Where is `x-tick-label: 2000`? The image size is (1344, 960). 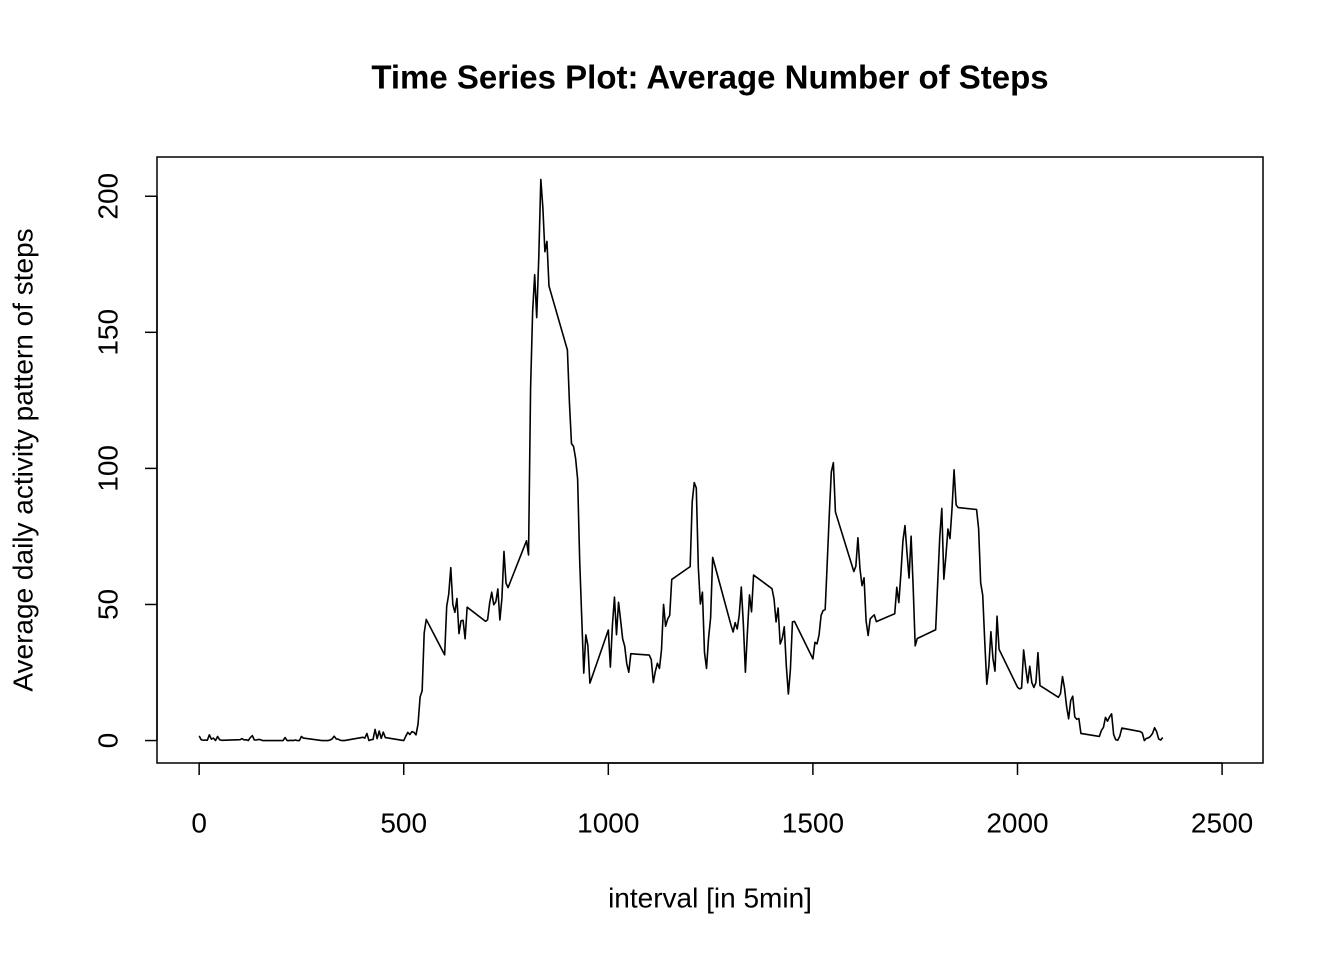 x-tick-label: 2000 is located at coordinates (1017, 822).